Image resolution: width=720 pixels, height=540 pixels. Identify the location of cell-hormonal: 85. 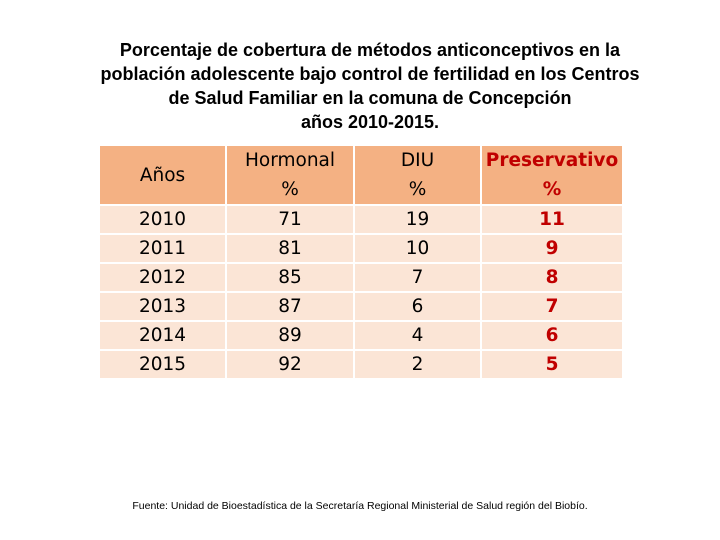
(290, 277).